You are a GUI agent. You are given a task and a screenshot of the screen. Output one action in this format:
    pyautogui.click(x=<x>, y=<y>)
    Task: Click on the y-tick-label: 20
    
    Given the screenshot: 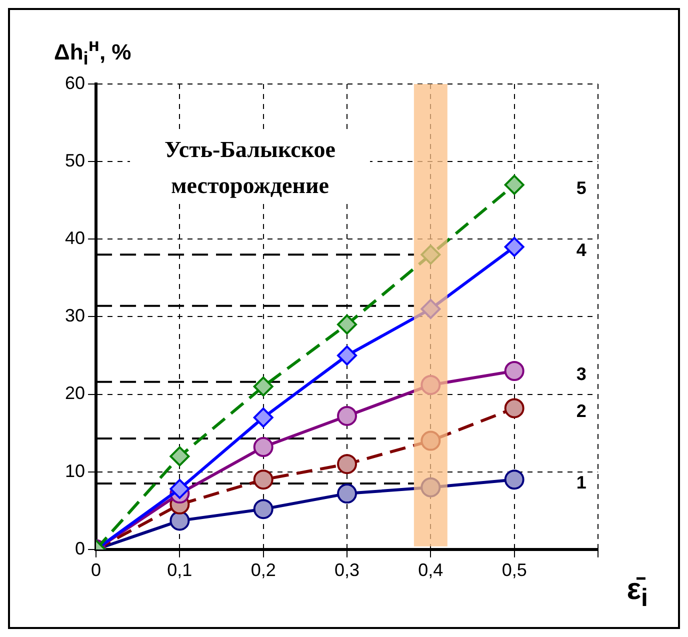 What is the action you would take?
    pyautogui.click(x=75, y=393)
    